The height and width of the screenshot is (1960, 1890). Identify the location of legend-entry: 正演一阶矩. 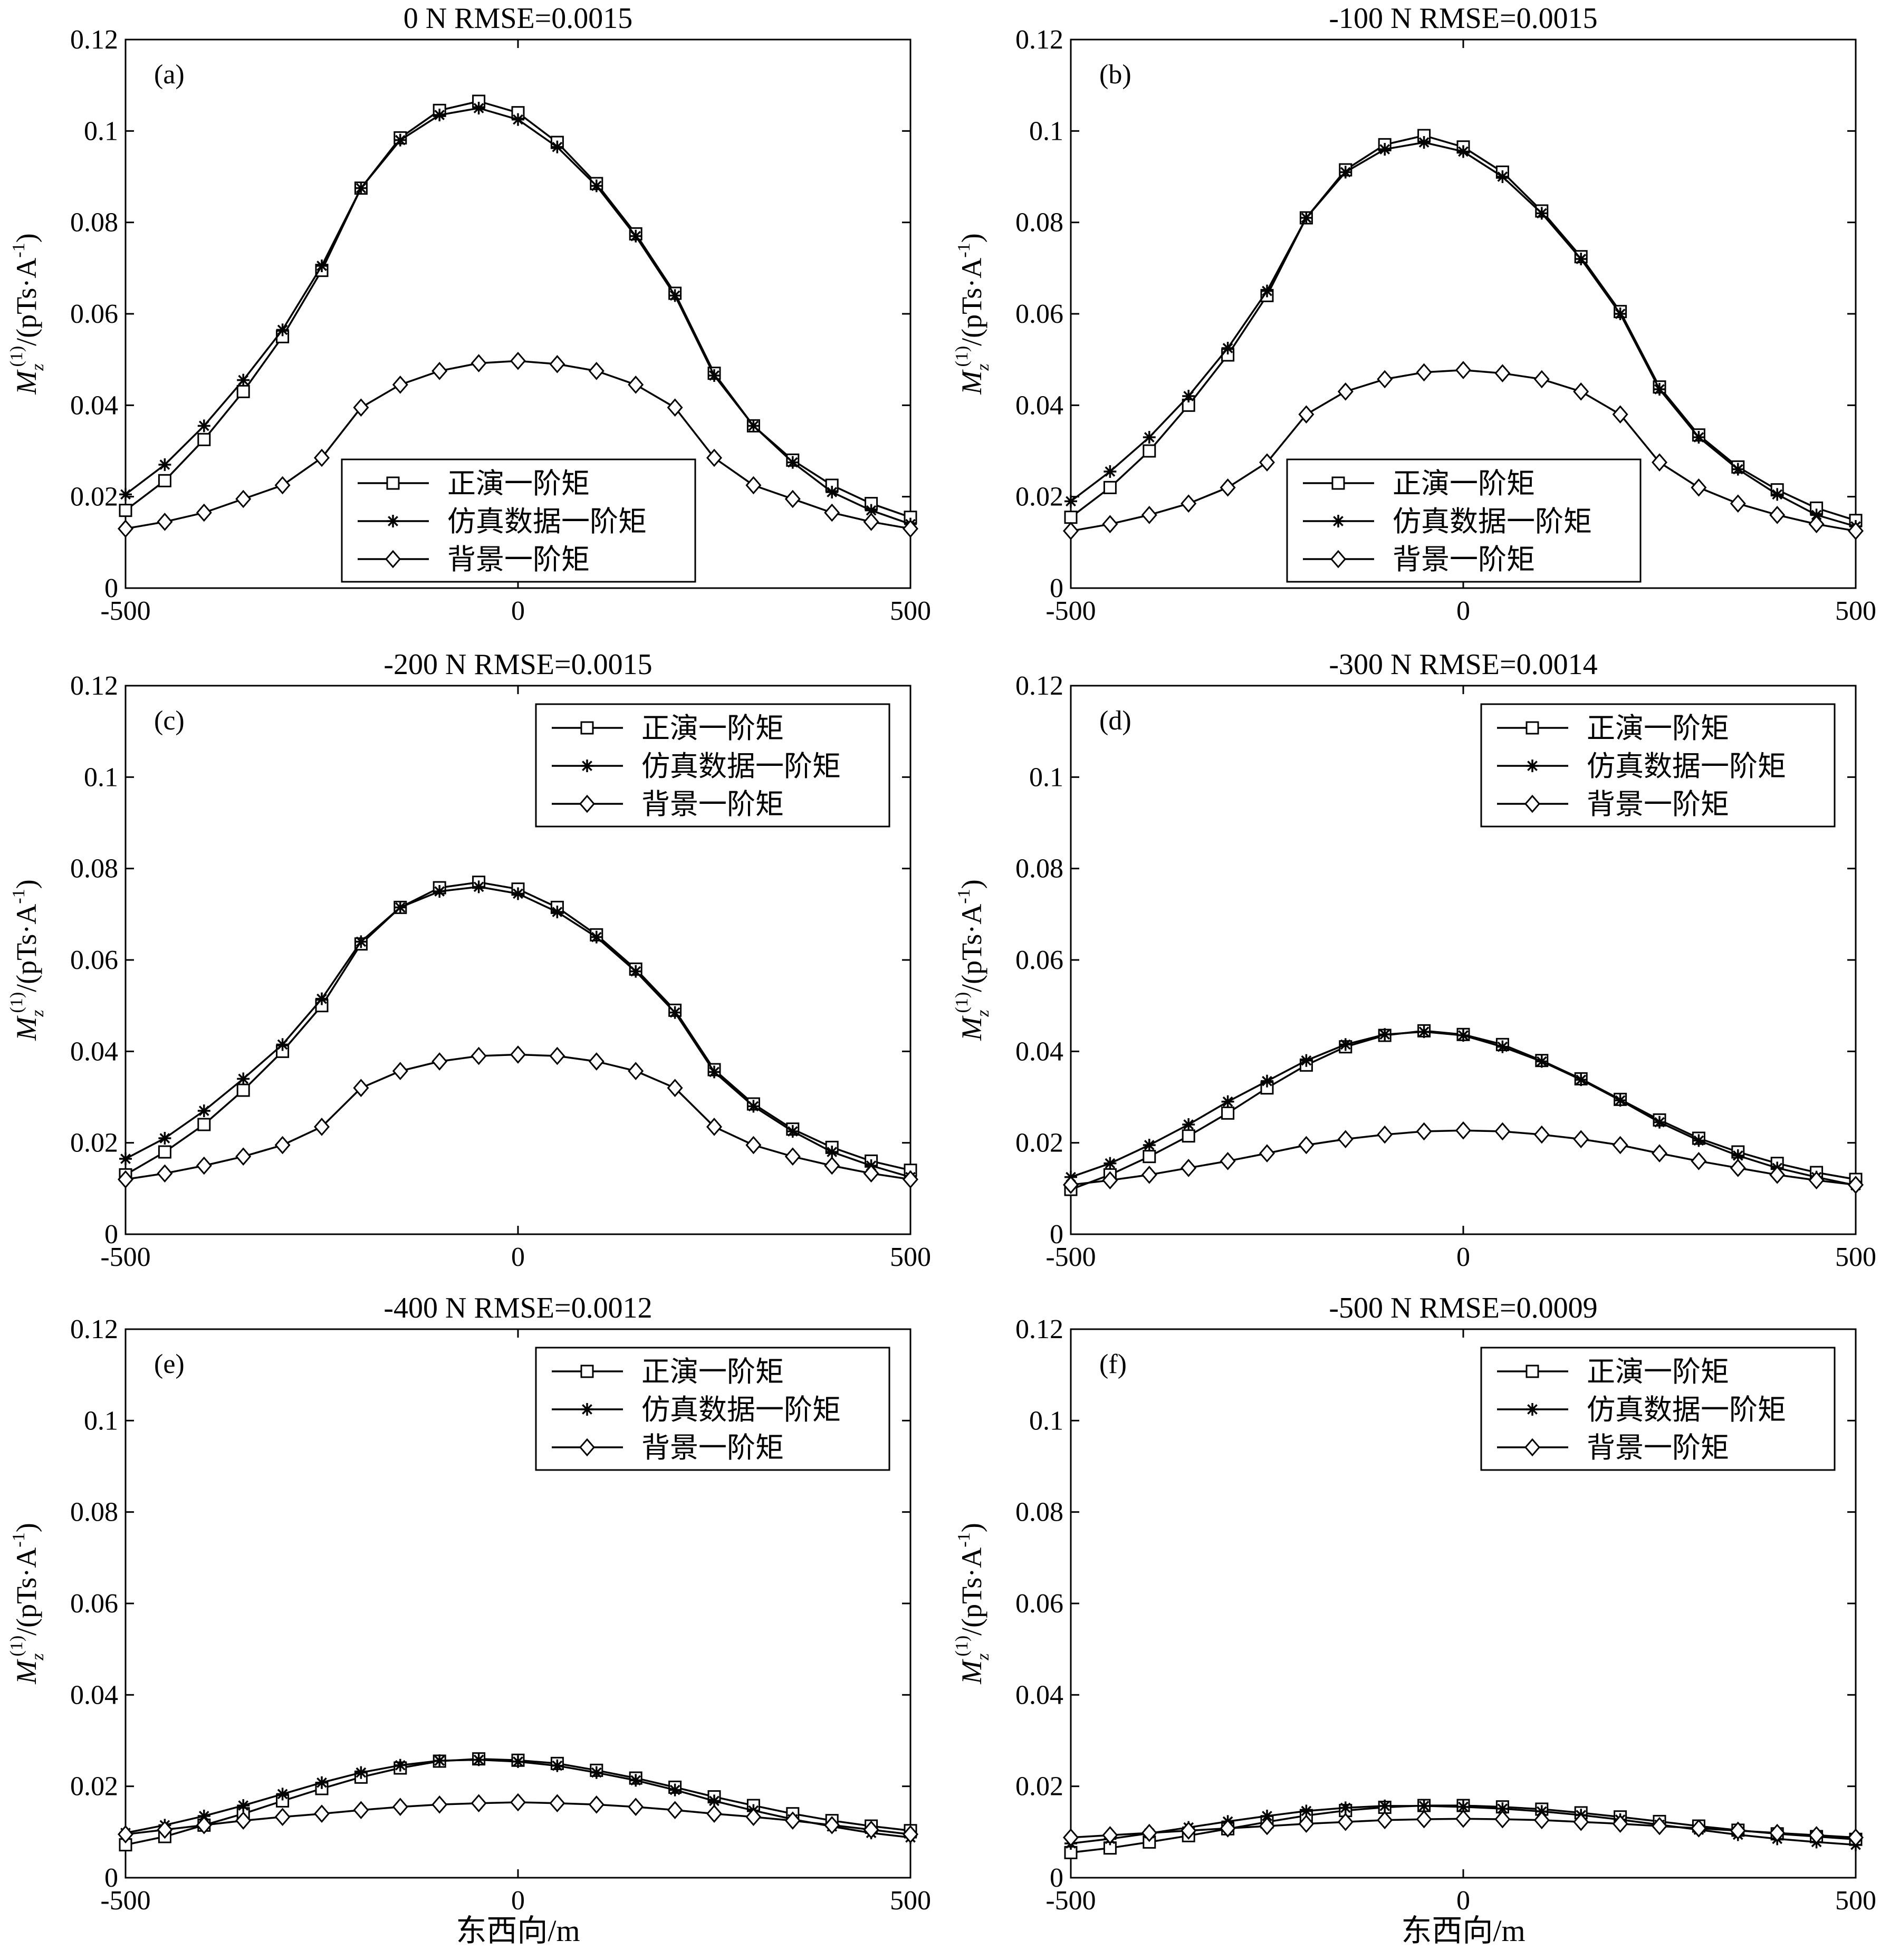
(518, 484).